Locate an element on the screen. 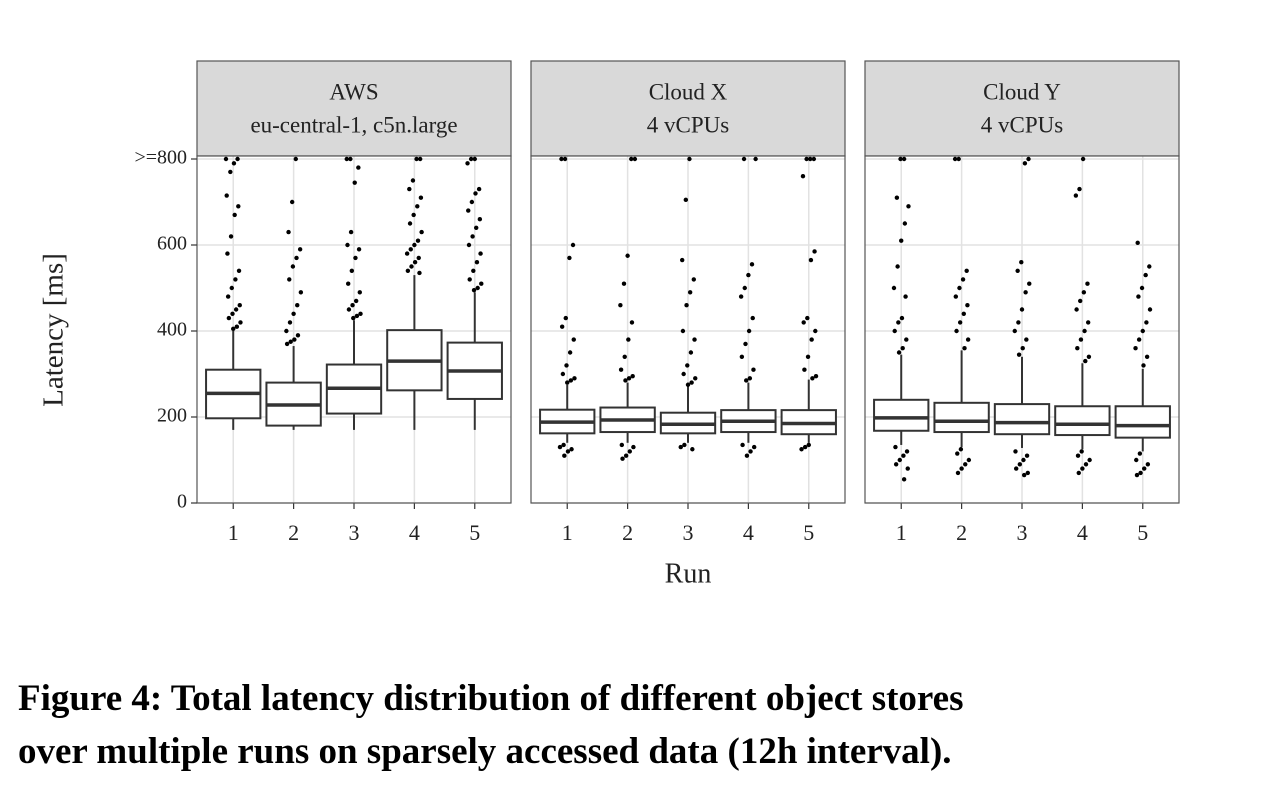 Image resolution: width=1264 pixels, height=806 pixels. x-tick-label: 3 is located at coordinates (1022, 532).